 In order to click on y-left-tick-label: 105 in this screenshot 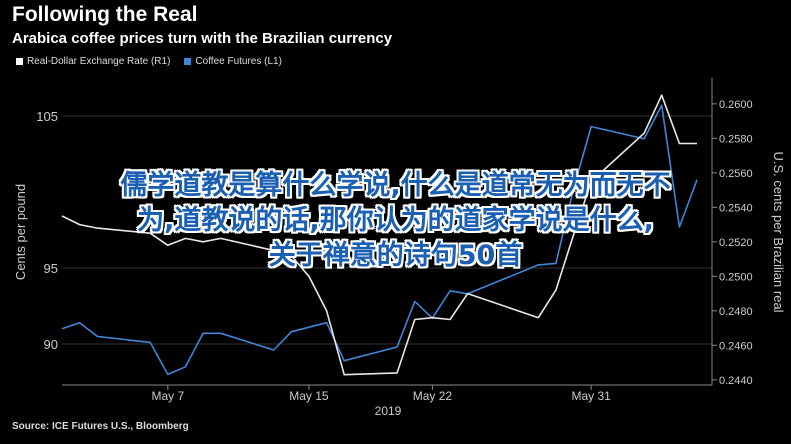, I will do `click(47, 116)`.